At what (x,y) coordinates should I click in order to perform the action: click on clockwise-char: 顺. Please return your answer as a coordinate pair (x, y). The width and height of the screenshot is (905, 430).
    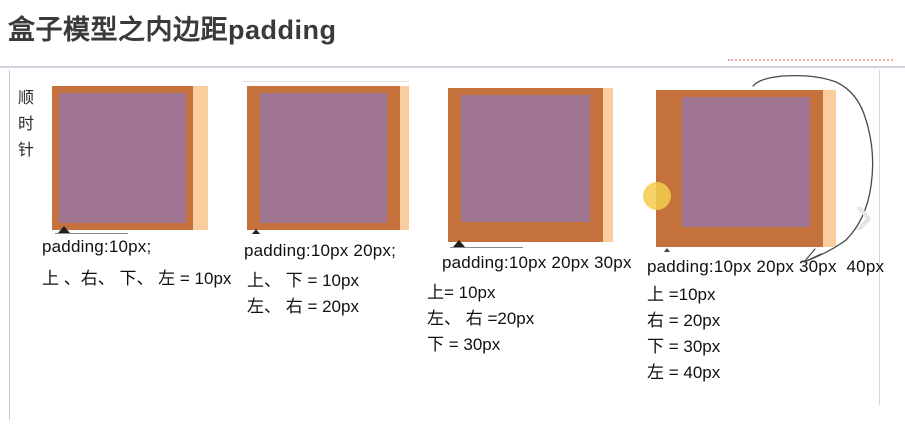
    Looking at the image, I should click on (26, 98).